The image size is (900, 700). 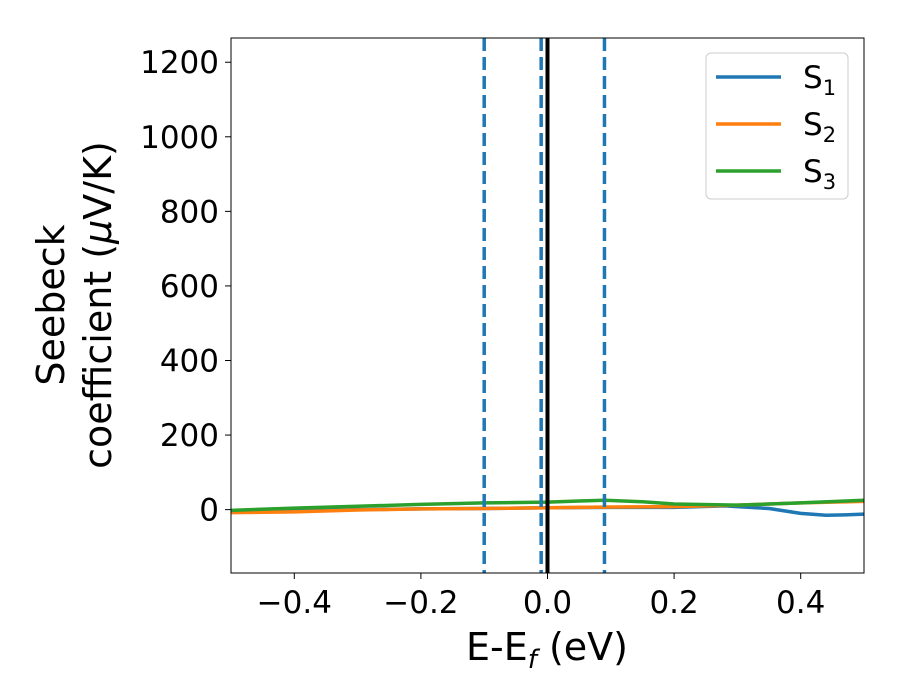 What do you see at coordinates (547, 603) in the screenshot?
I see `x-tick-label: 0.0` at bounding box center [547, 603].